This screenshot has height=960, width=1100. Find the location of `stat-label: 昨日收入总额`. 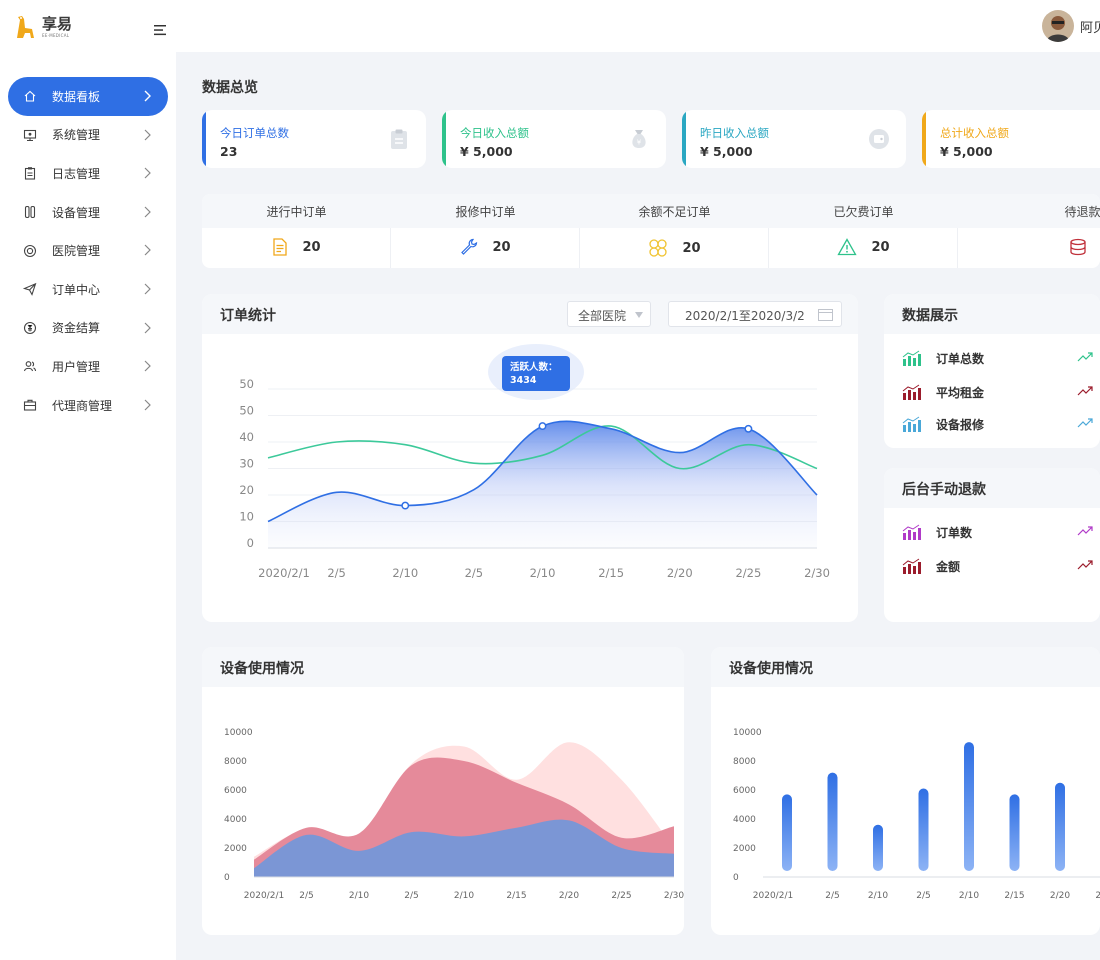

stat-label: 昨日收入总额 is located at coordinates (734, 133).